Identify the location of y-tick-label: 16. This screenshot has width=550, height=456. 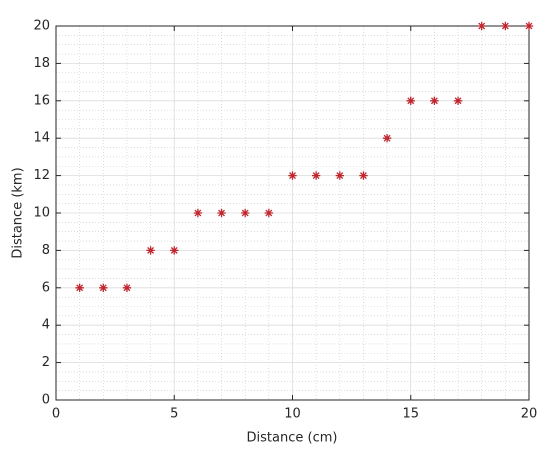
(41, 100).